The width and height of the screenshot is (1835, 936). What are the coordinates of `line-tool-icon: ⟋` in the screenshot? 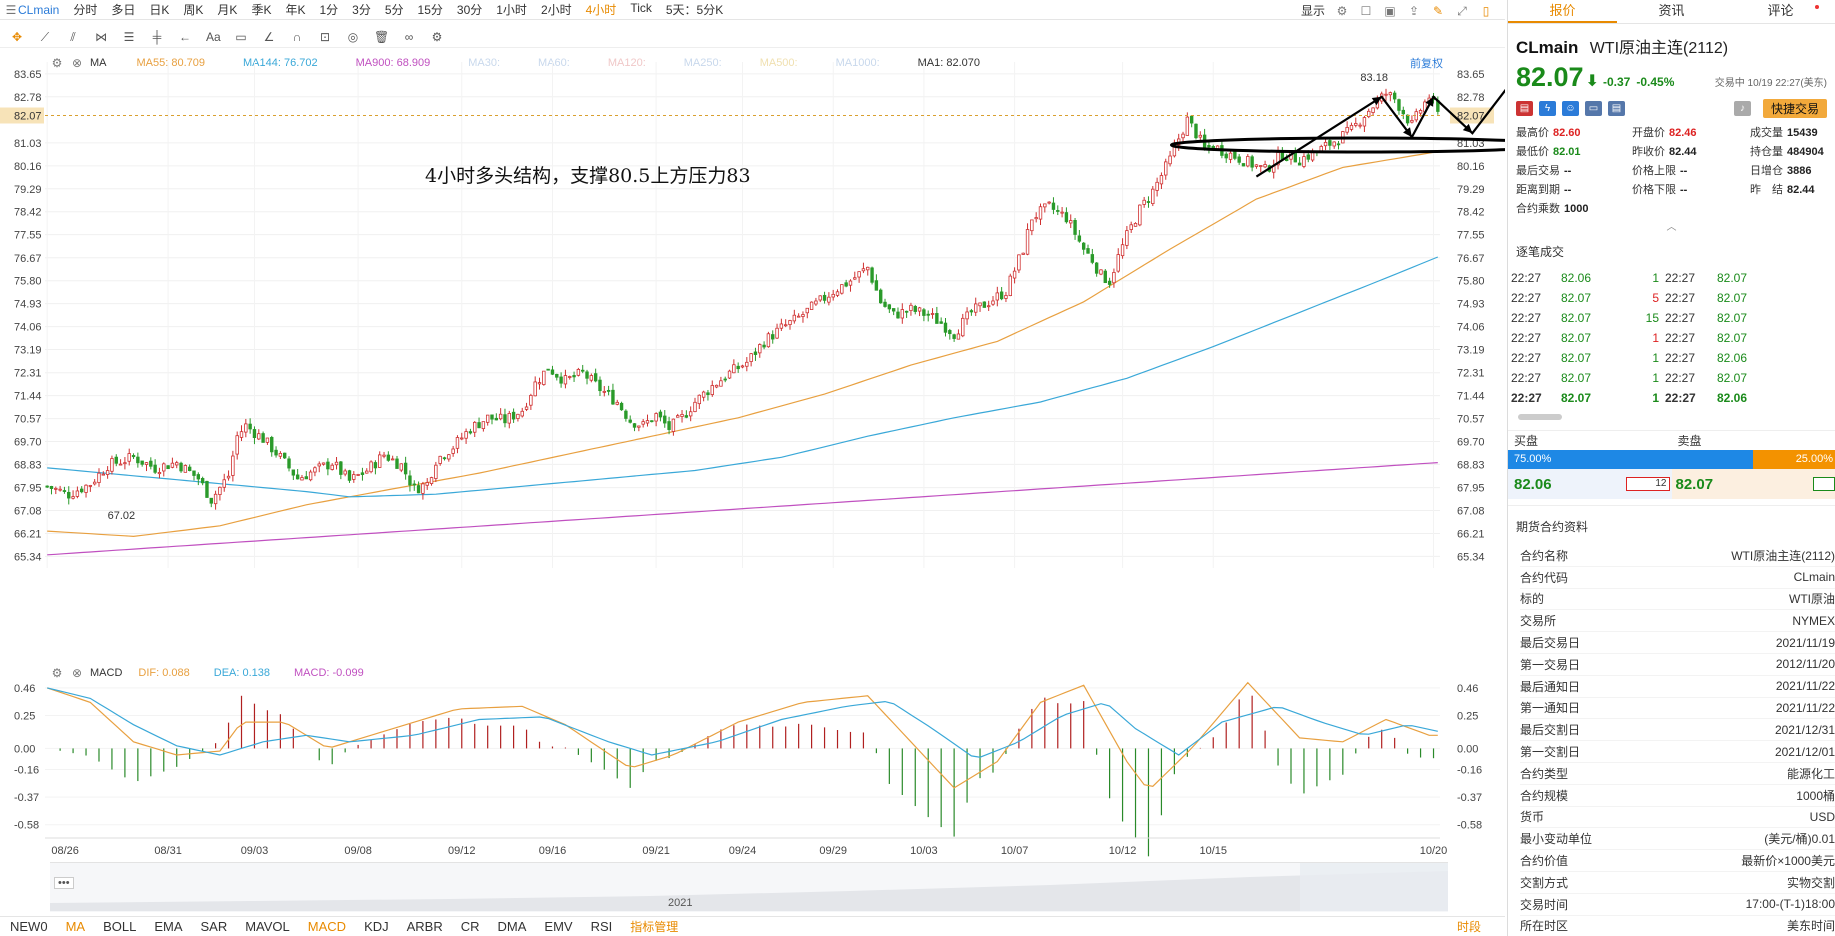 It's located at (45, 36).